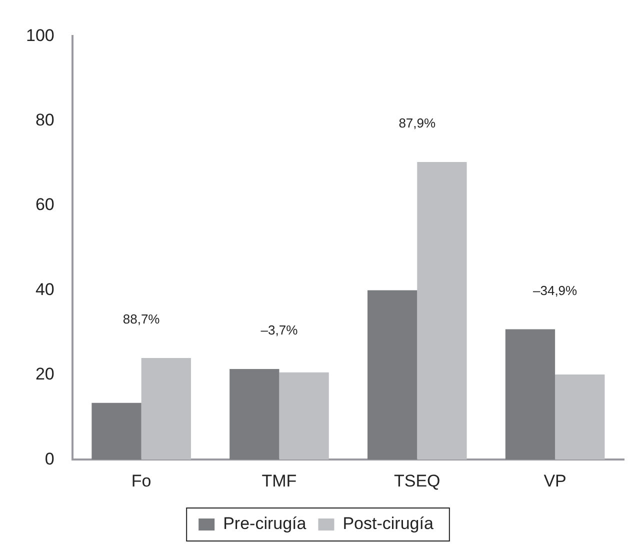  What do you see at coordinates (49, 458) in the screenshot?
I see `y-tick-label: 0` at bounding box center [49, 458].